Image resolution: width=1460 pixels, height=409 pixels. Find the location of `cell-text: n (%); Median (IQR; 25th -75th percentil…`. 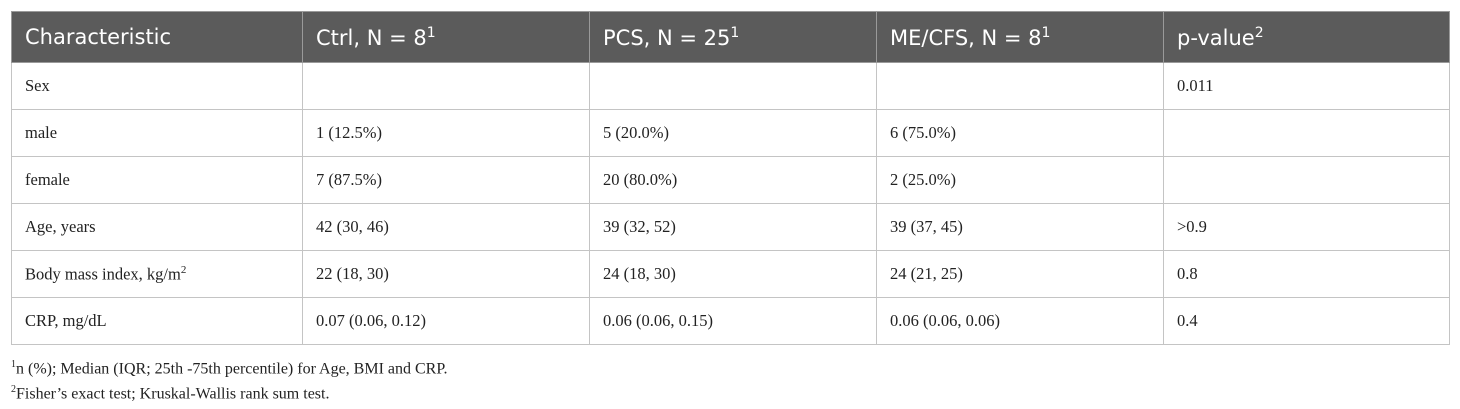

cell-text: n (%); Median (IQR; 25th -75th percentil… is located at coordinates (232, 369).